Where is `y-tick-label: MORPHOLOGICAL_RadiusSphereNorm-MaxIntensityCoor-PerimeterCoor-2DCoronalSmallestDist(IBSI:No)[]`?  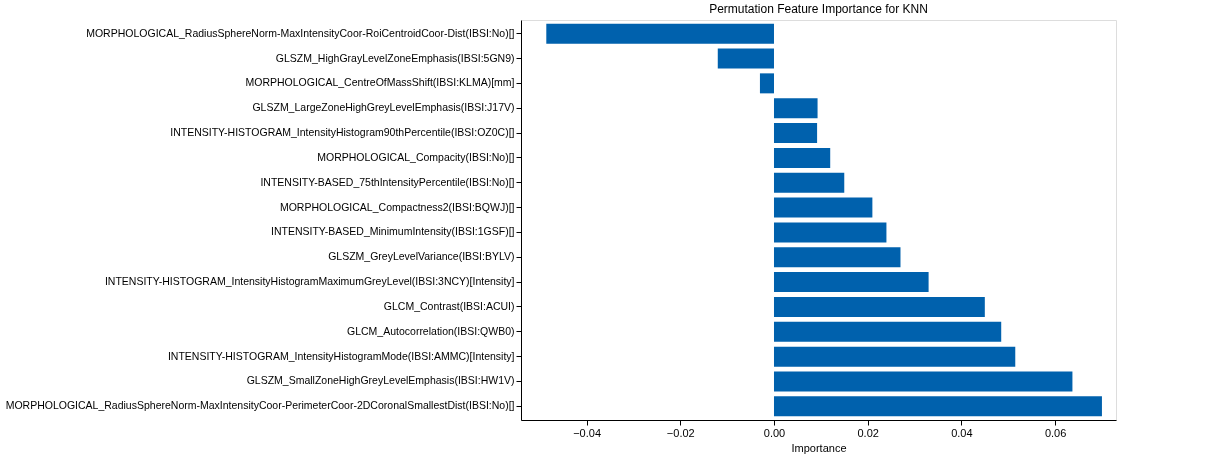
y-tick-label: MORPHOLOGICAL_RadiusSphereNorm-MaxIntensityCoor-PerimeterCoor-2DCoronalSmallestDist(IBSI:No)[] is located at coordinates (260, 405).